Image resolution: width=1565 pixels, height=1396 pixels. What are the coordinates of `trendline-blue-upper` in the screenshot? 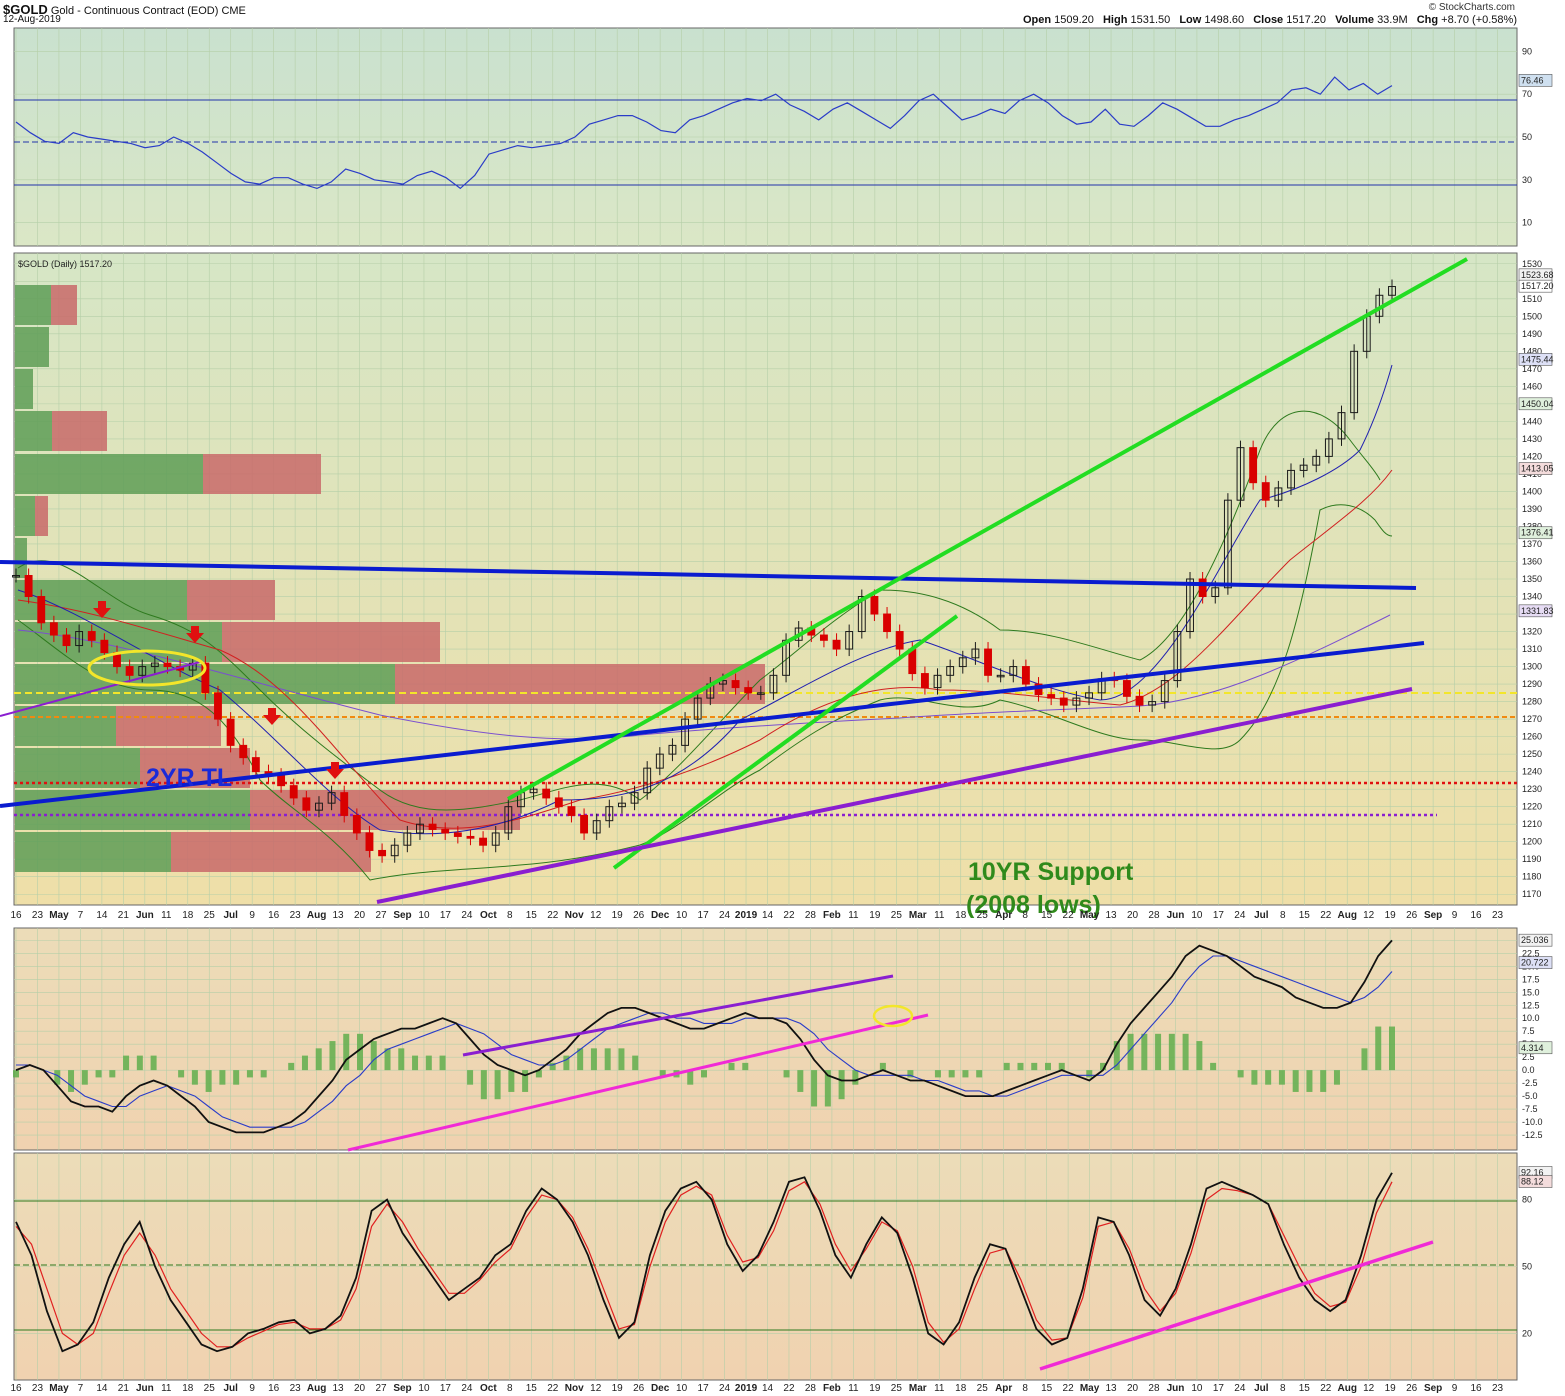 It's located at (708, 575).